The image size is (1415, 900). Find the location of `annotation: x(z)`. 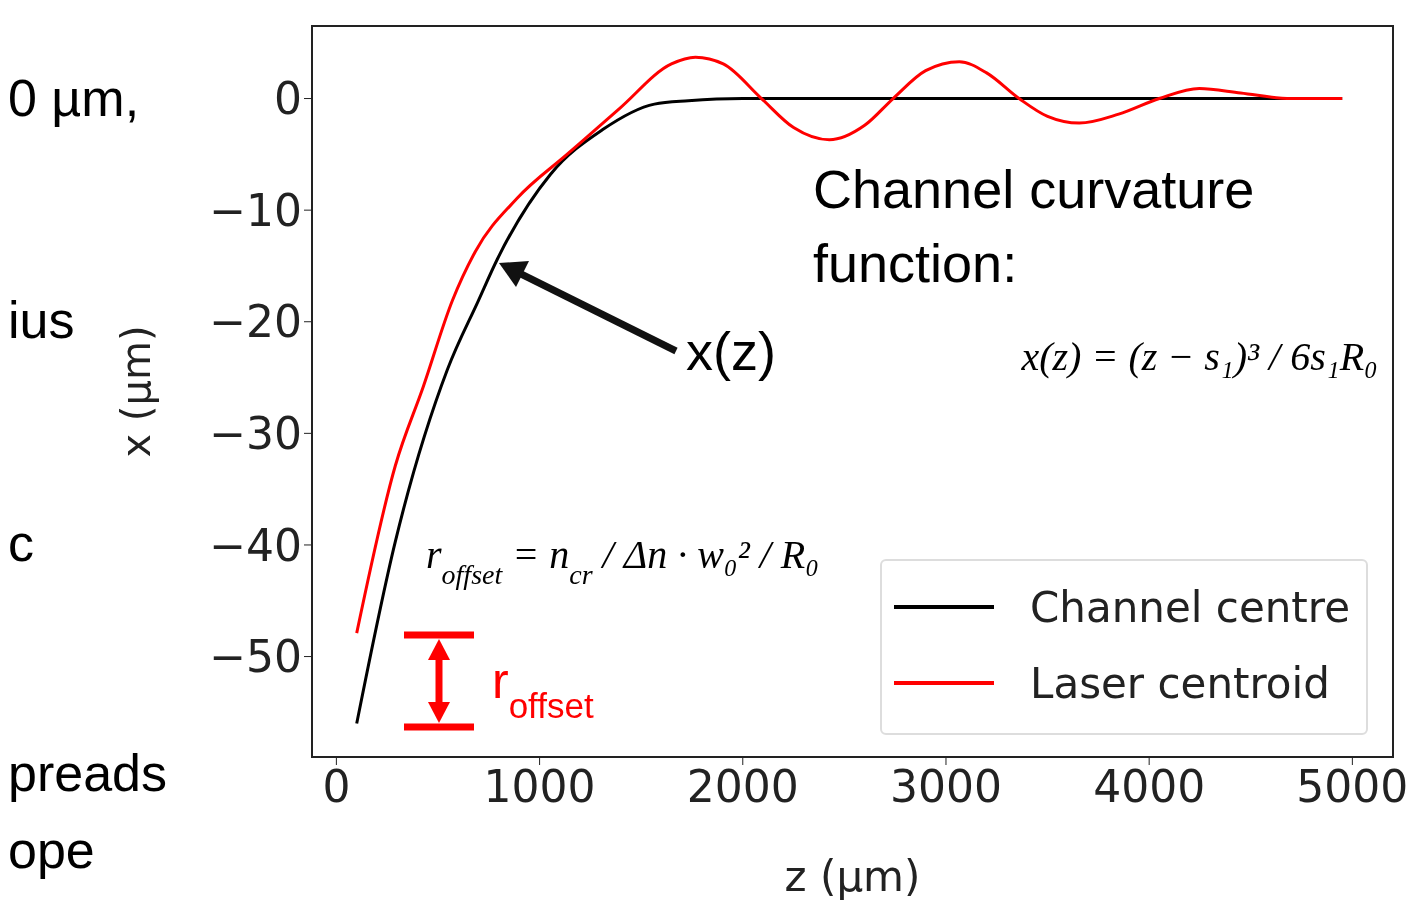

annotation: x(z) is located at coordinates (731, 351).